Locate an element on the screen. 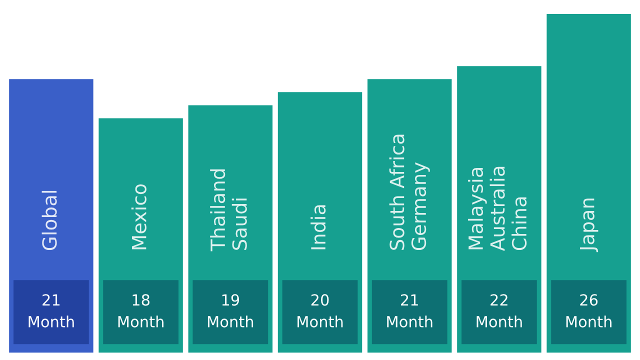 The width and height of the screenshot is (640, 360). data-label: 18 Month is located at coordinates (141, 311).